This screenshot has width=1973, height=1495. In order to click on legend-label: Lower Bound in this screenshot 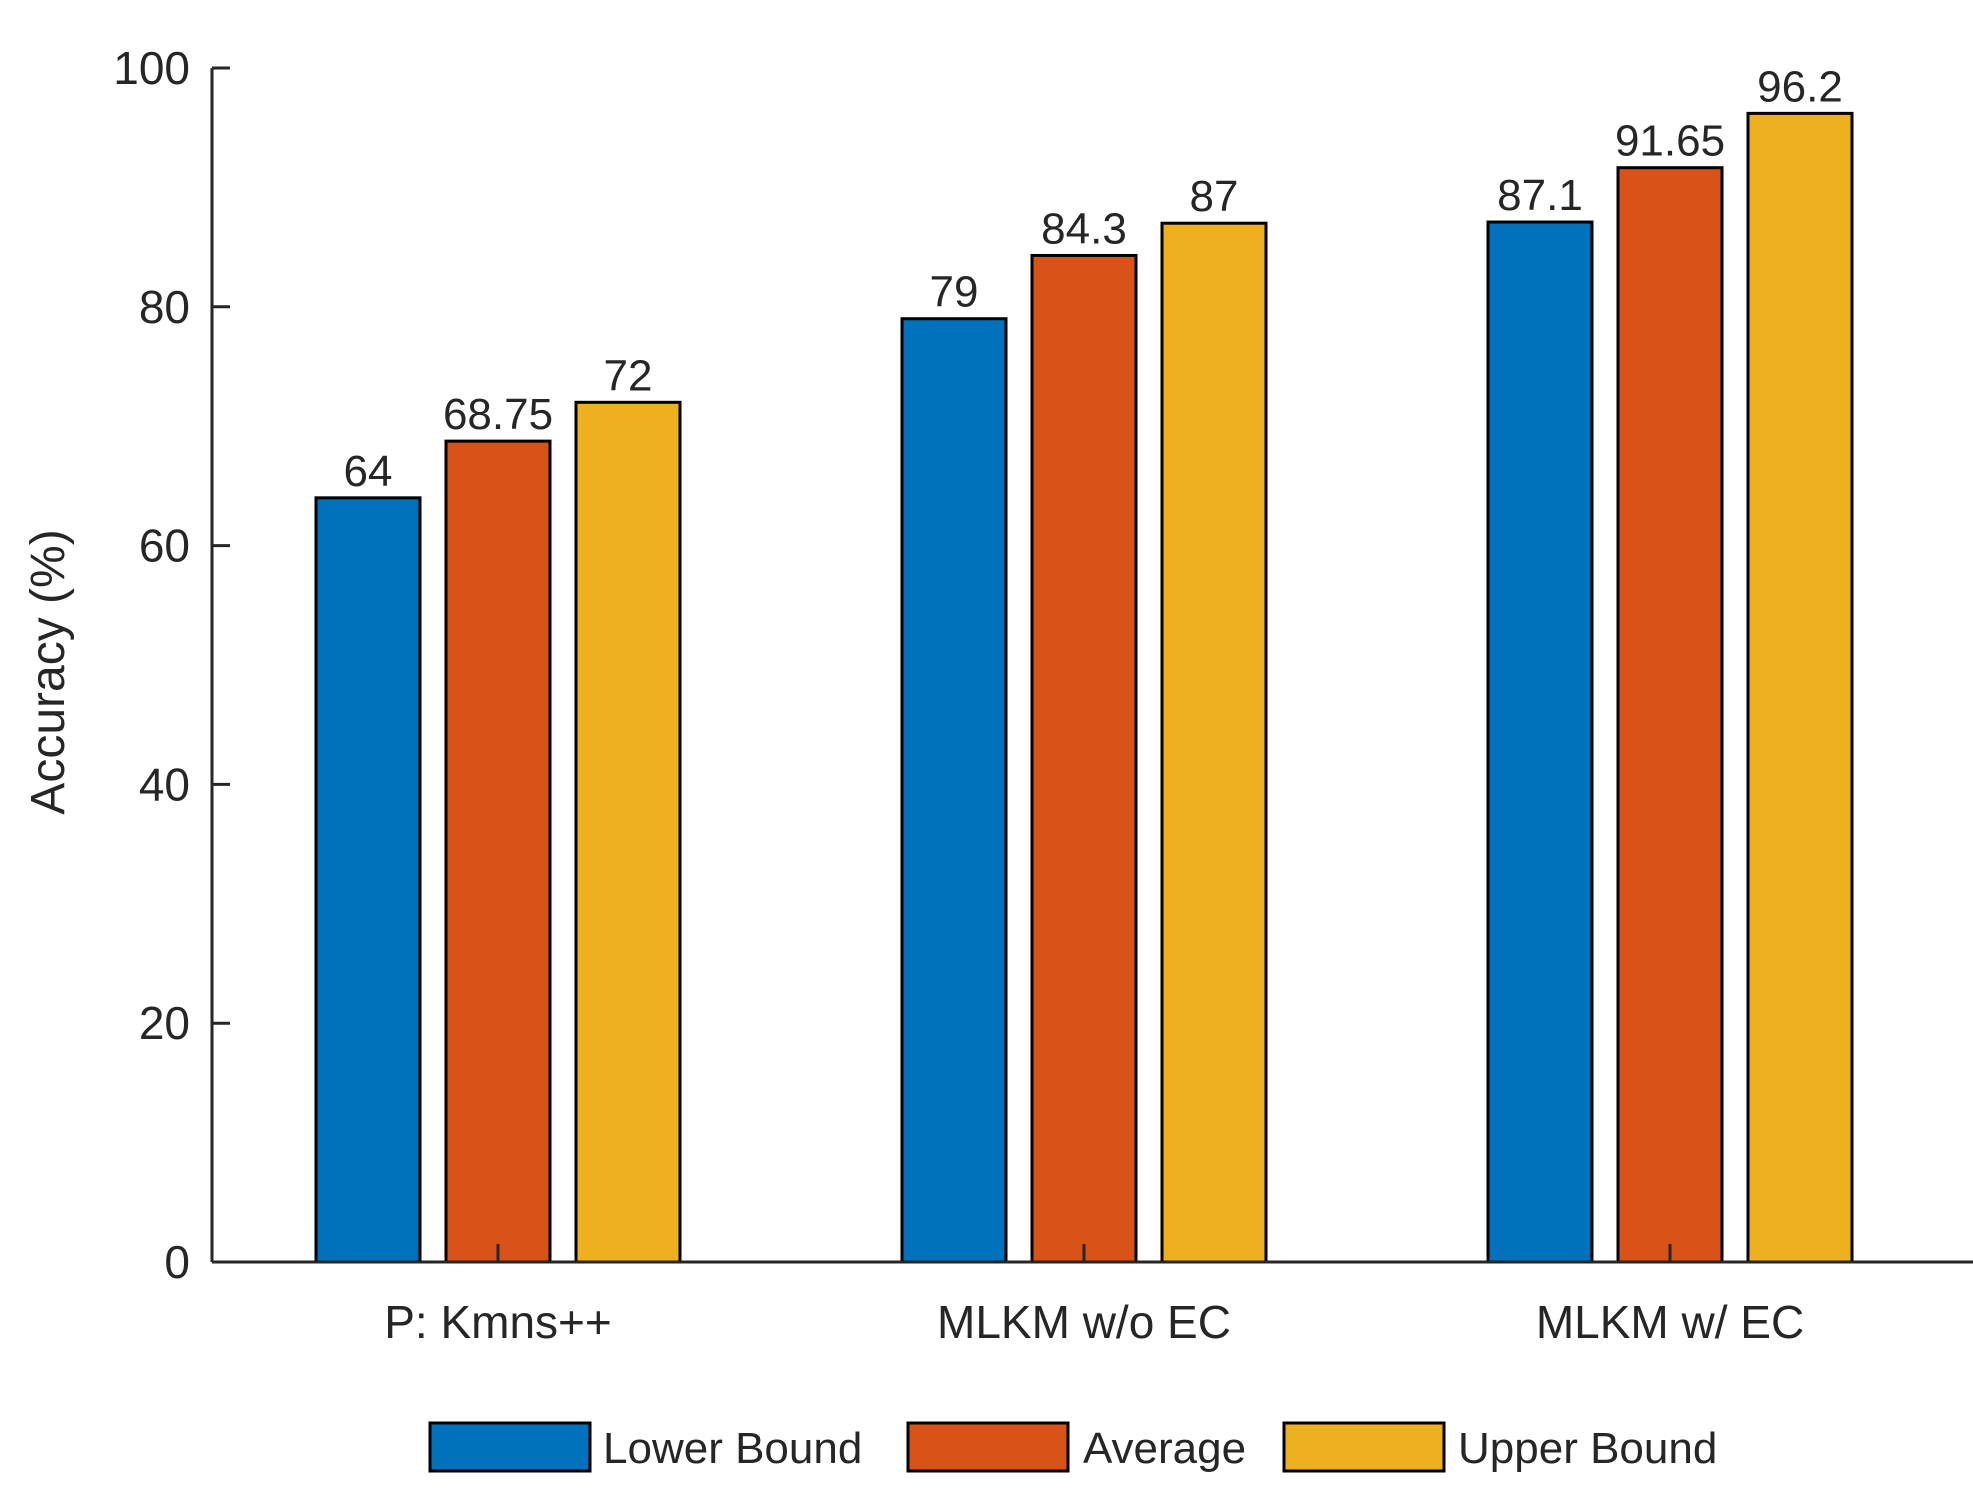, I will do `click(732, 1448)`.